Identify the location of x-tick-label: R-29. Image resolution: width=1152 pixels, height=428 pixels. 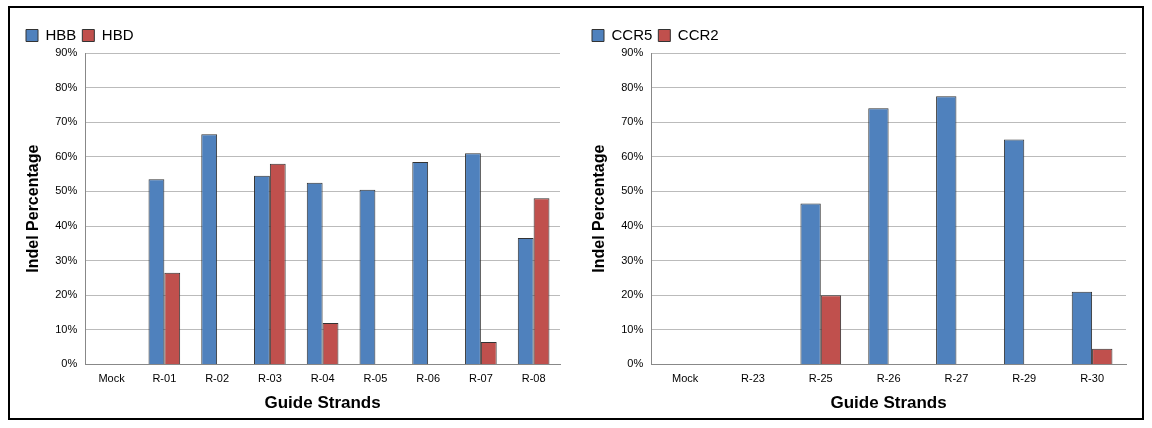
(1024, 378).